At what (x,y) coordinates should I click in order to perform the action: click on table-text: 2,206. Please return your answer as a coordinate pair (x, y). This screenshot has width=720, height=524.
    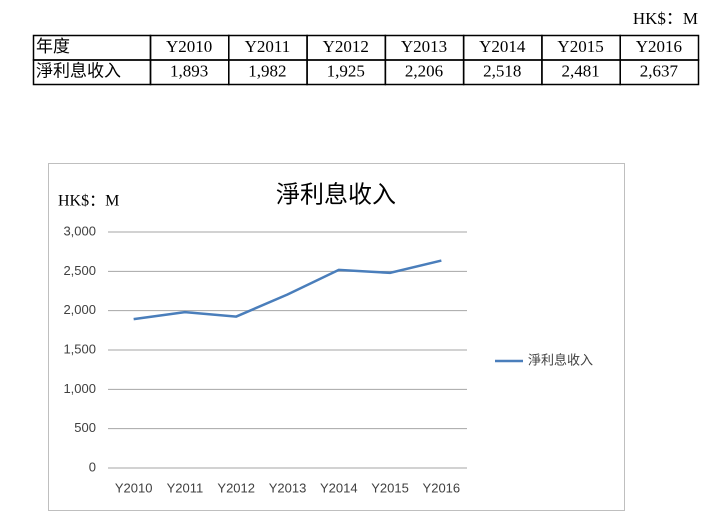
    Looking at the image, I should click on (424, 71).